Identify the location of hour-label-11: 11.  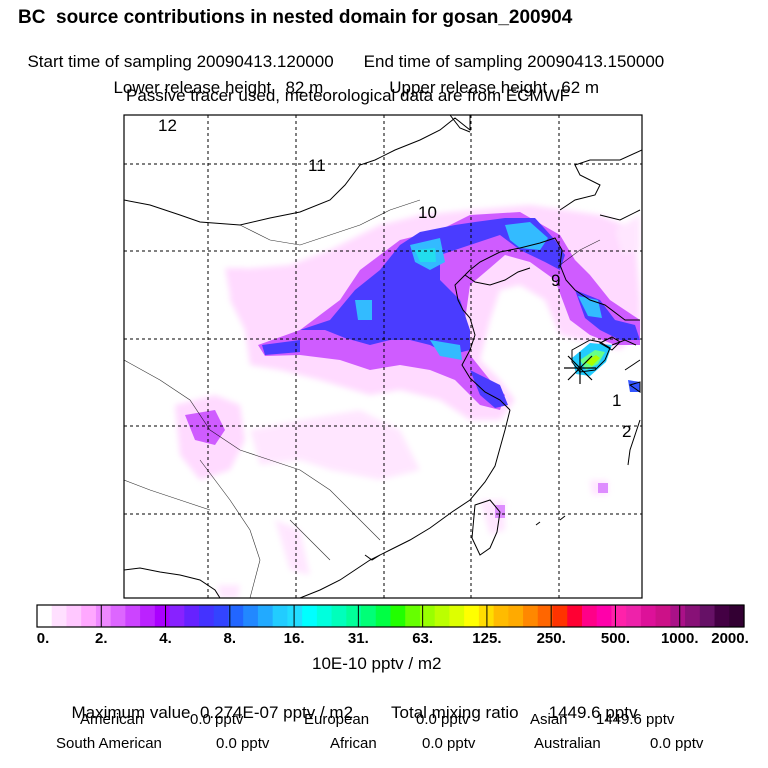
(317, 165).